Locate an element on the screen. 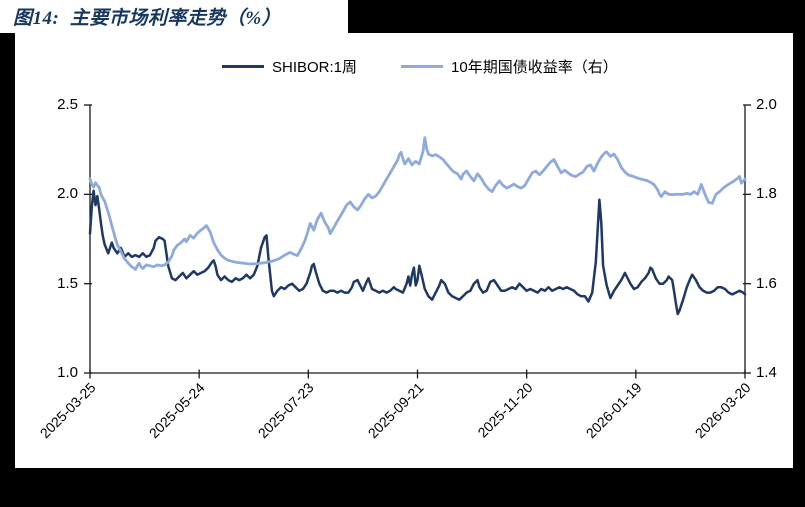 The width and height of the screenshot is (805, 507). left-axis-tick-label: 1.0 is located at coordinates (67, 372).